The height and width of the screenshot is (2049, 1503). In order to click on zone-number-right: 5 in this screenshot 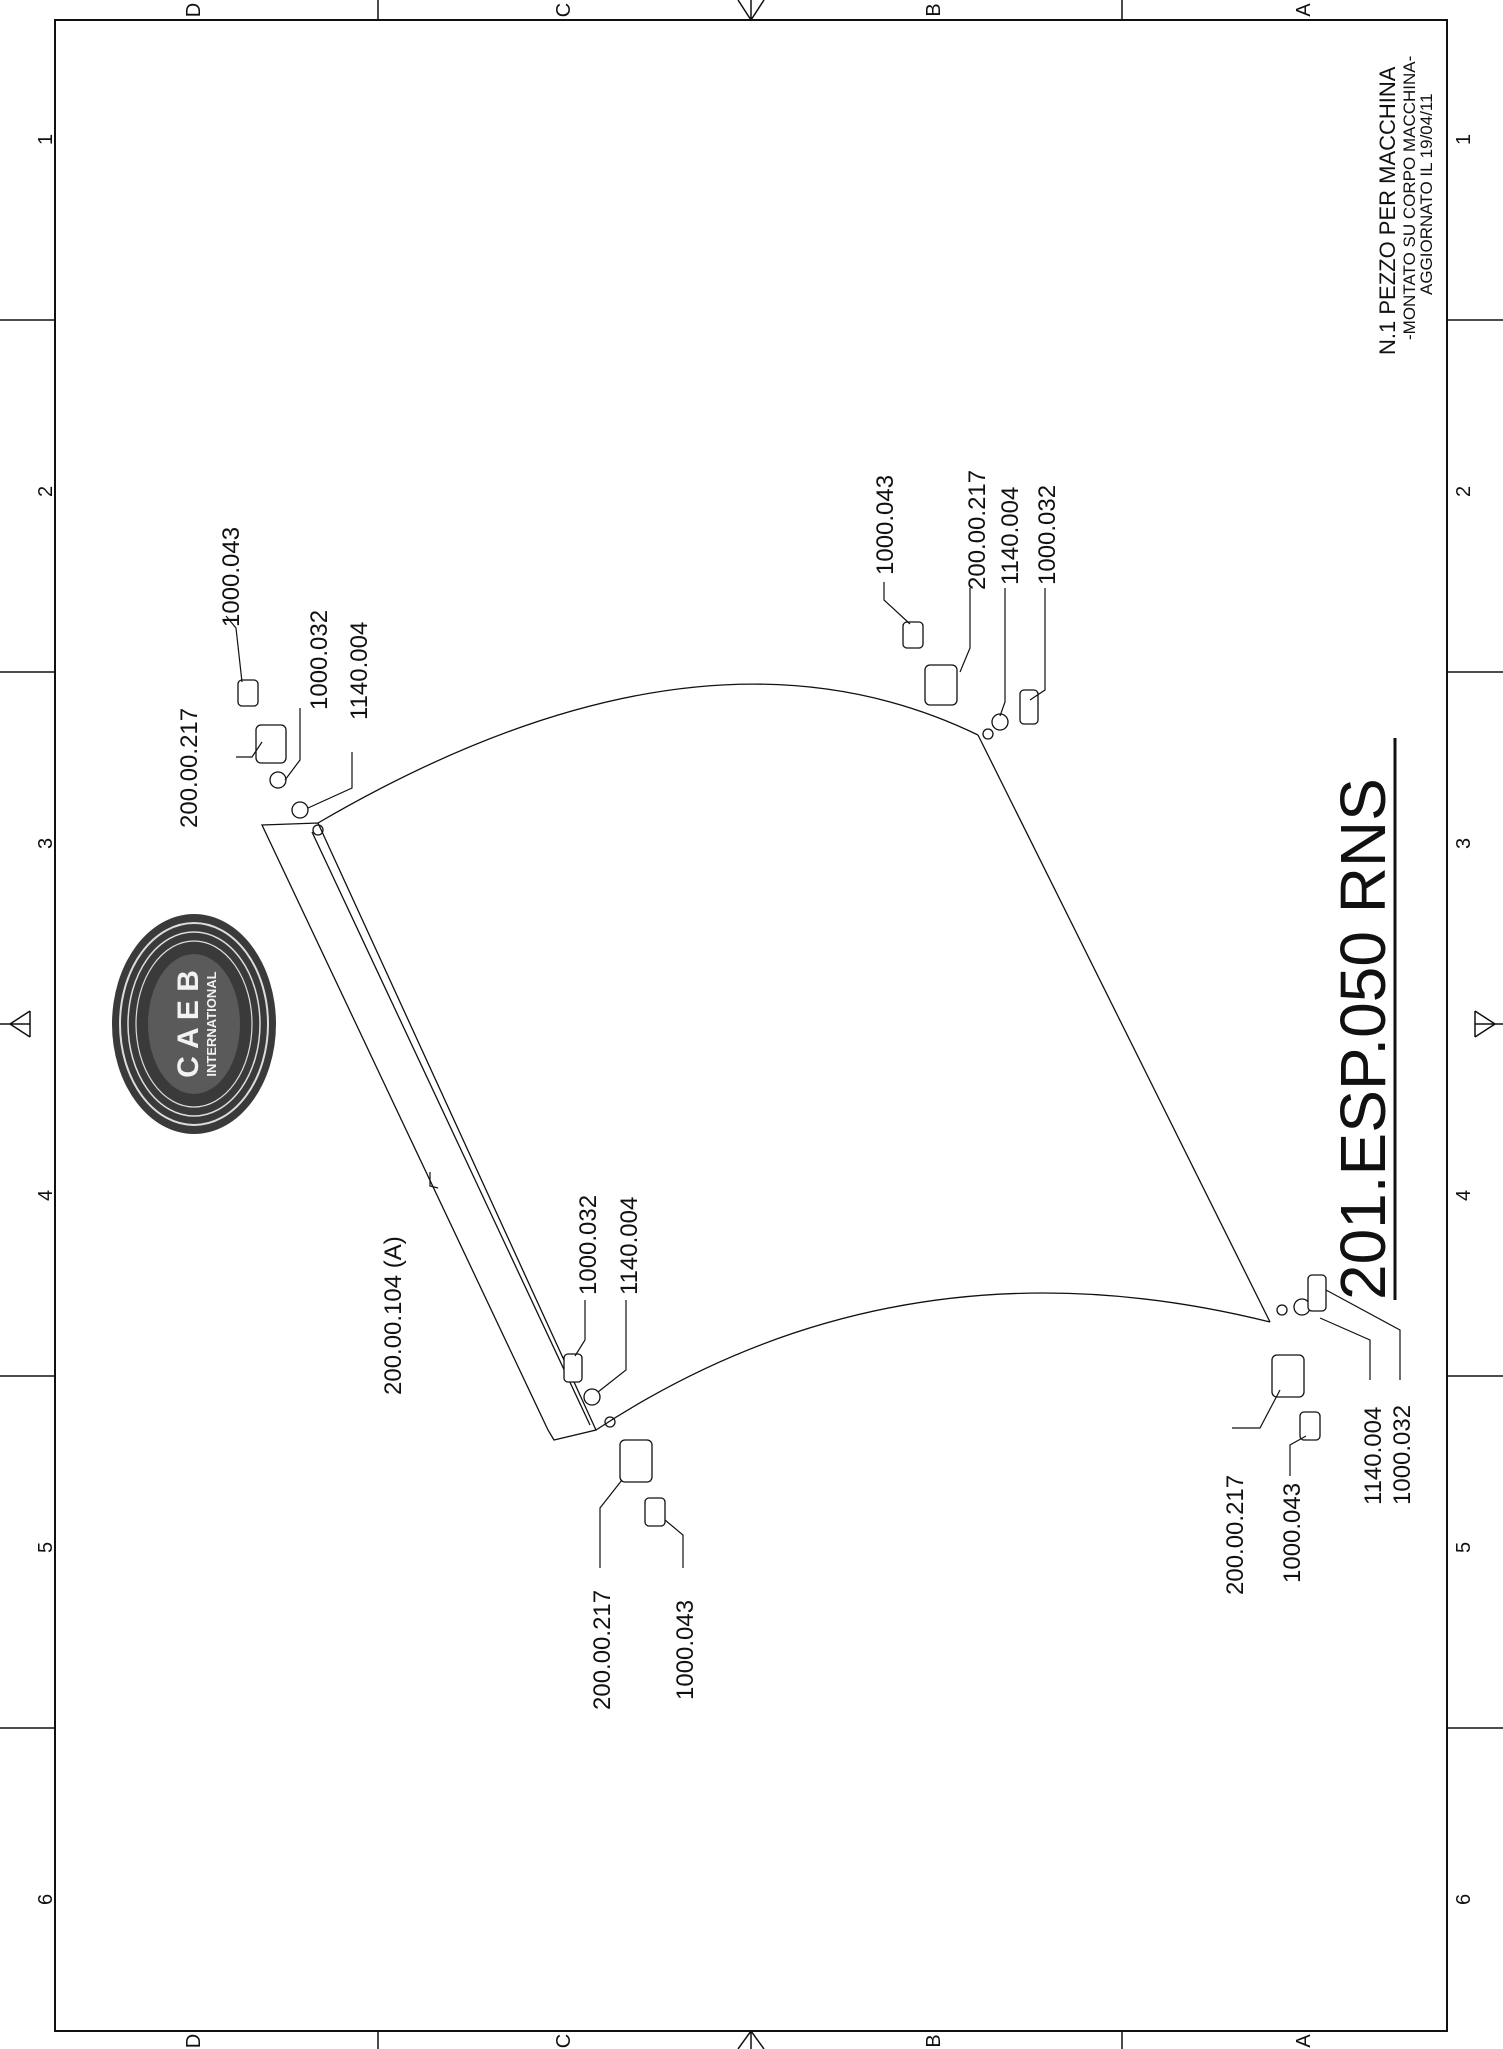, I will do `click(1464, 1547)`.